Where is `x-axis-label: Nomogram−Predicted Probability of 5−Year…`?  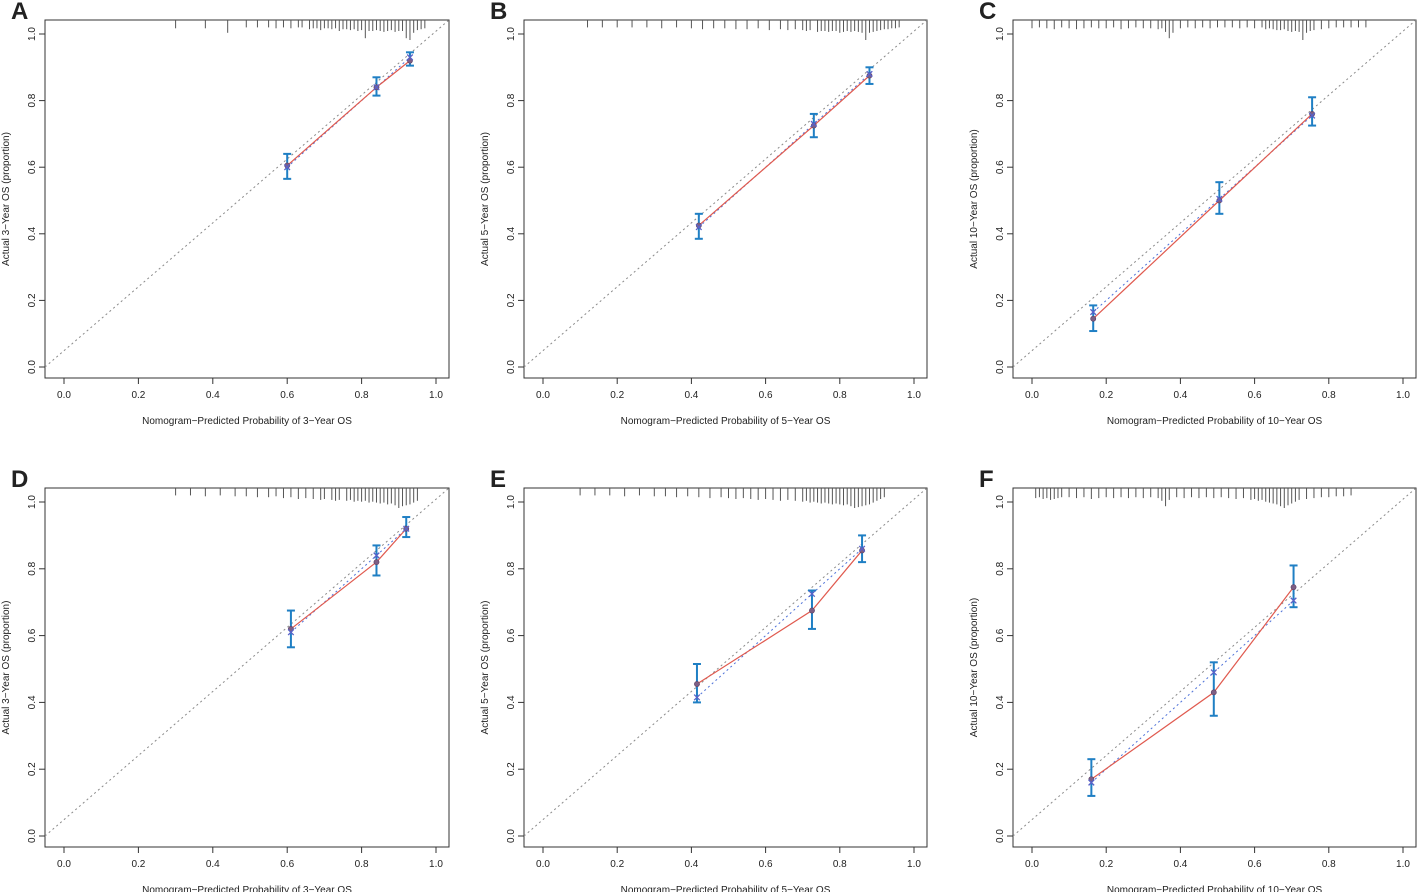 x-axis-label: Nomogram−Predicted Probability of 5−Year… is located at coordinates (726, 421).